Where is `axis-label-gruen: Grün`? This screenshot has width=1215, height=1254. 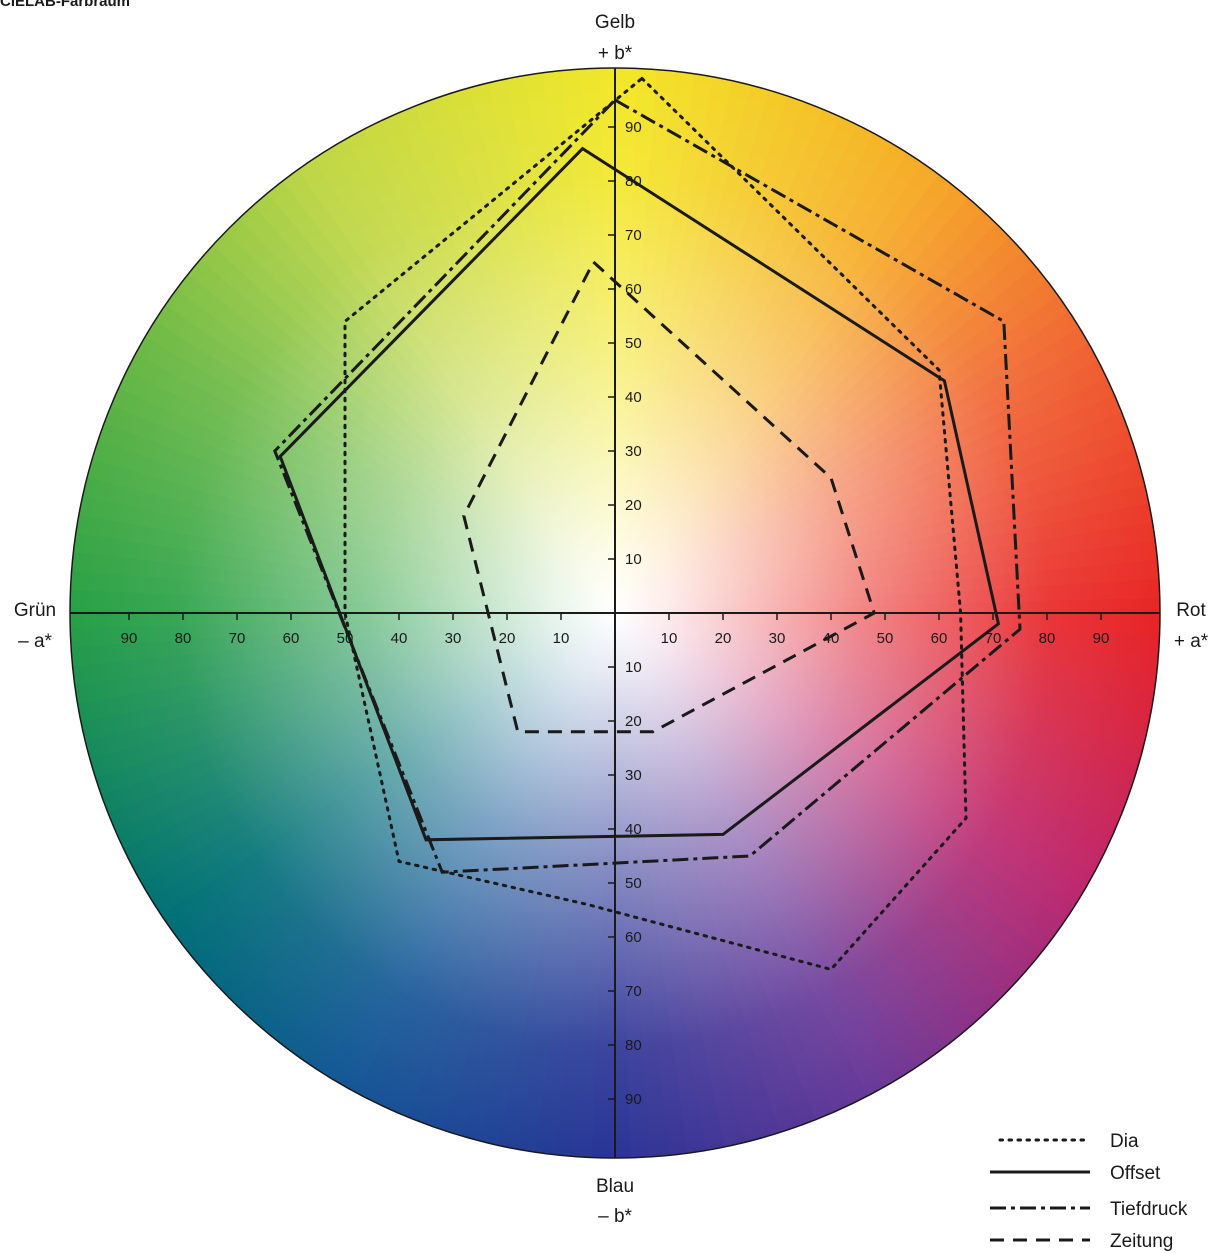 axis-label-gruen: Grün is located at coordinates (35, 610).